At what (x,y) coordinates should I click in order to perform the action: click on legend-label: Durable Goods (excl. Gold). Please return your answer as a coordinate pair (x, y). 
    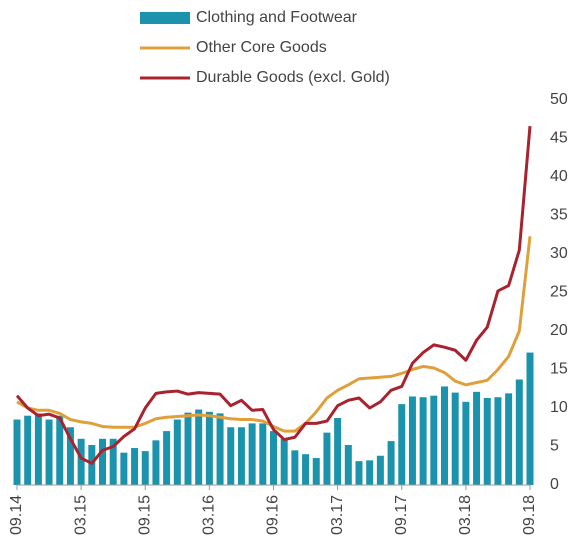
    Looking at the image, I should click on (293, 77).